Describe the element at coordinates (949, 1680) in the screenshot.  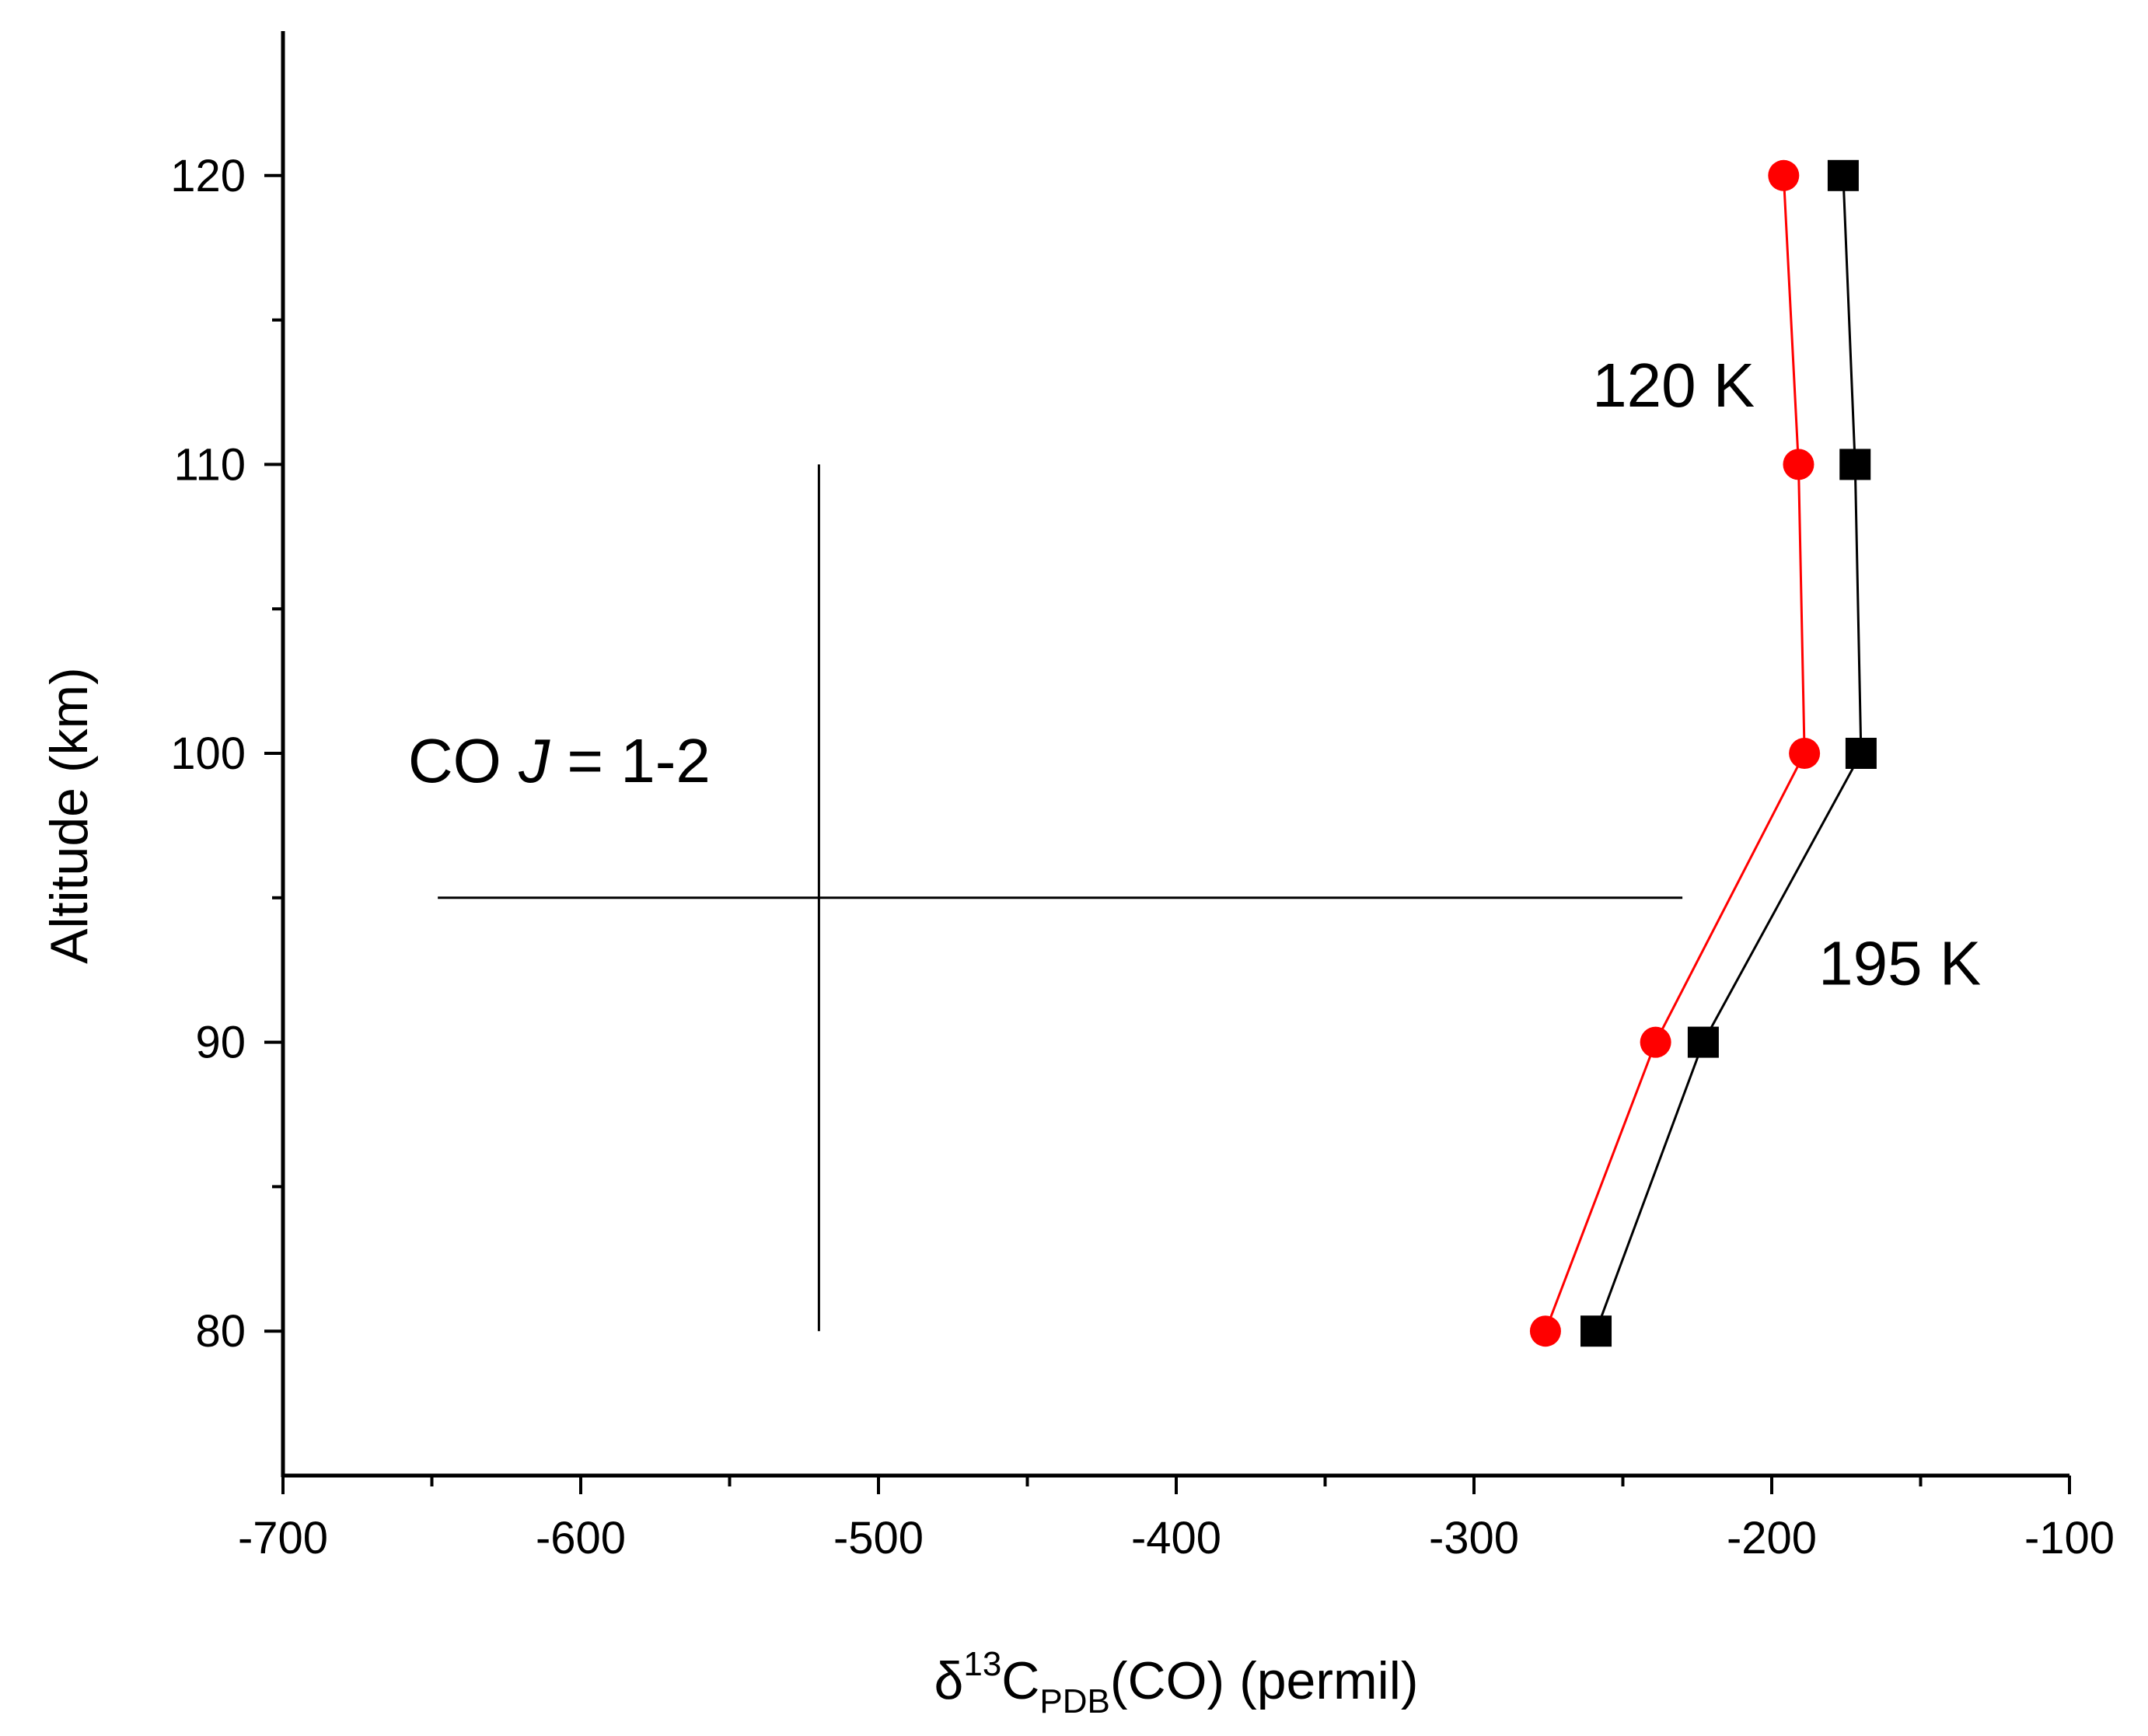
I see `x-axis-label-delta: δ` at that location.